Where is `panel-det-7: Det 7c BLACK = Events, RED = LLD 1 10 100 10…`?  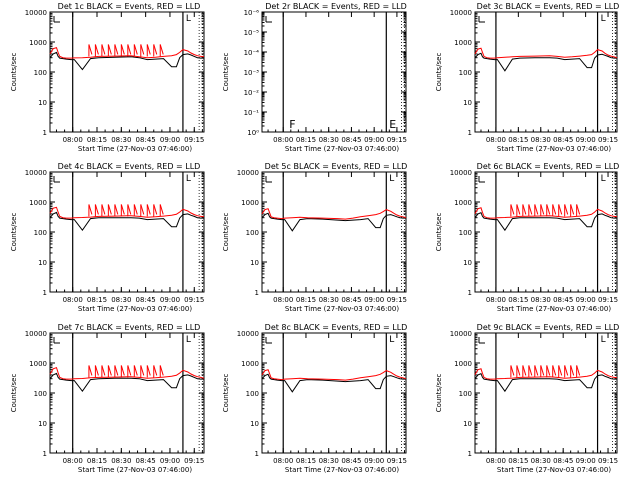
panel-det-7: Det 7c BLACK = Events, RED = LLD 1 10 100 10… is located at coordinates (107, 398).